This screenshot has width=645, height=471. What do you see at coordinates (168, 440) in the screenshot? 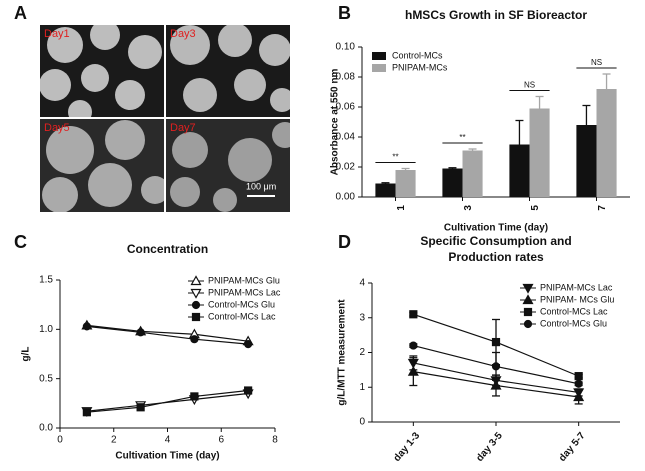
I see `x-tick-label: 4` at bounding box center [168, 440].